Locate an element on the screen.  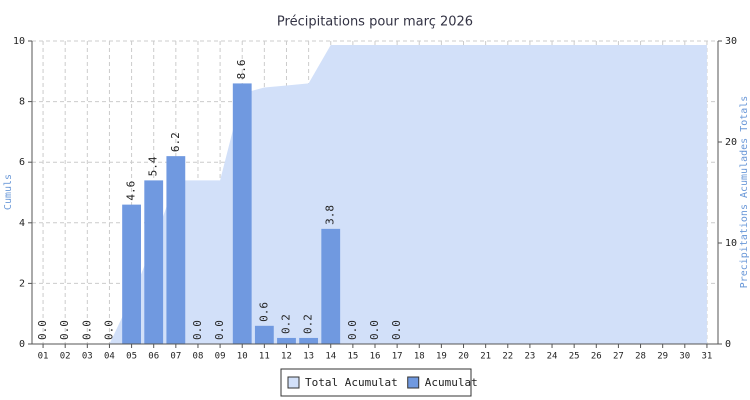
x-tick-label: 06 is located at coordinates (153, 357).